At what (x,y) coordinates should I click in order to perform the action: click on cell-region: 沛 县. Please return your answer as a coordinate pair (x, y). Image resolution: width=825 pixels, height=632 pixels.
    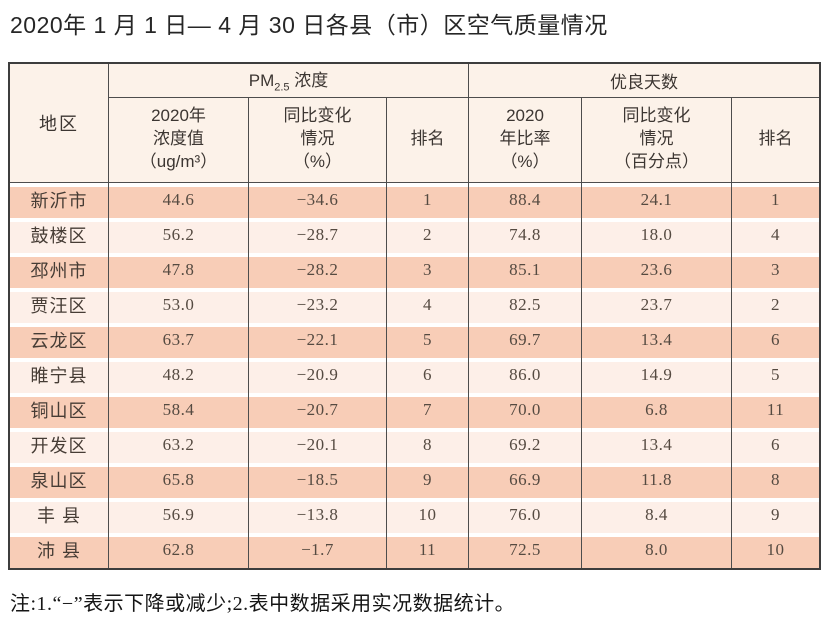
    Looking at the image, I should click on (59, 550).